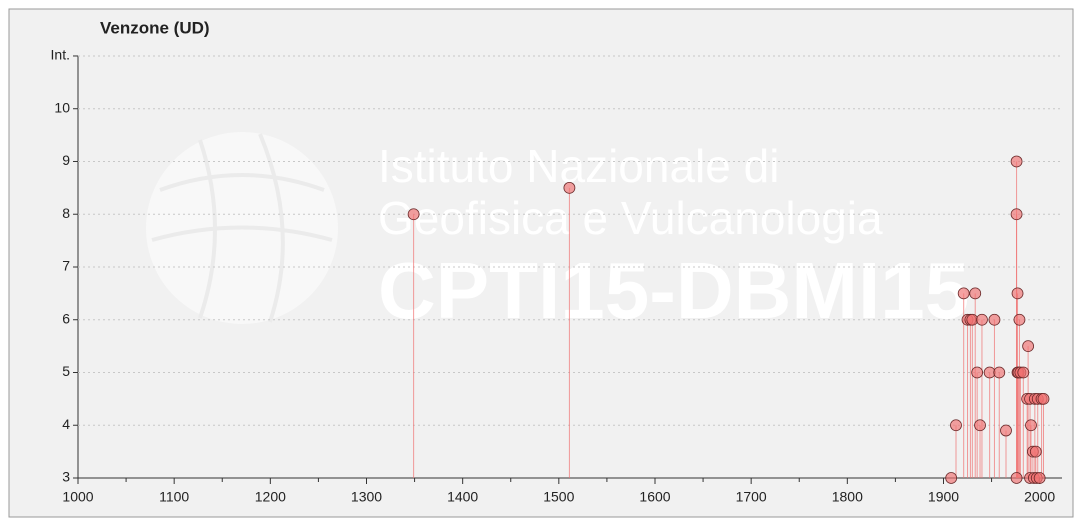 The width and height of the screenshot is (1082, 522). I want to click on x-tick-label: 1900, so click(943, 497).